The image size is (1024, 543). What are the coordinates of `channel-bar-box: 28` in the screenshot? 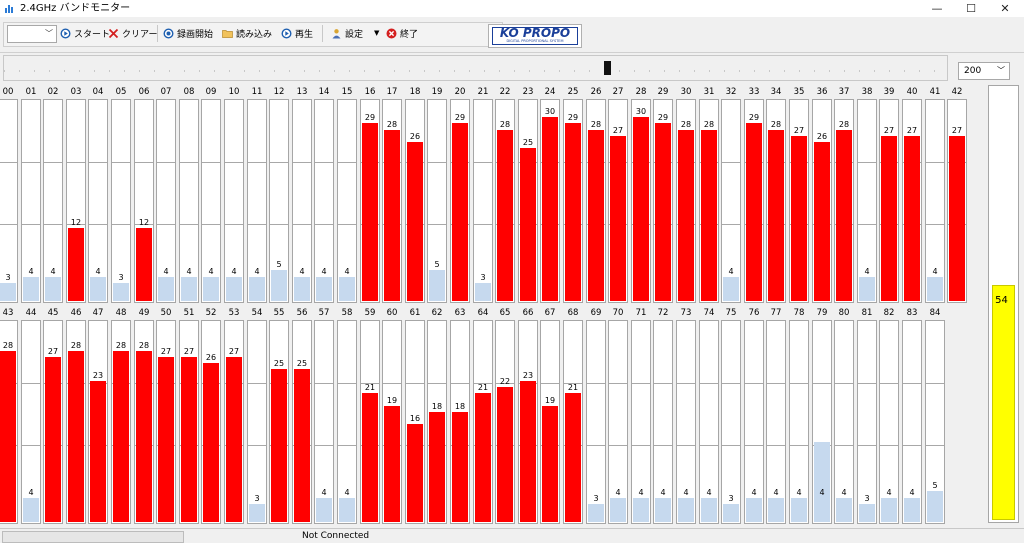 It's located at (844, 201).